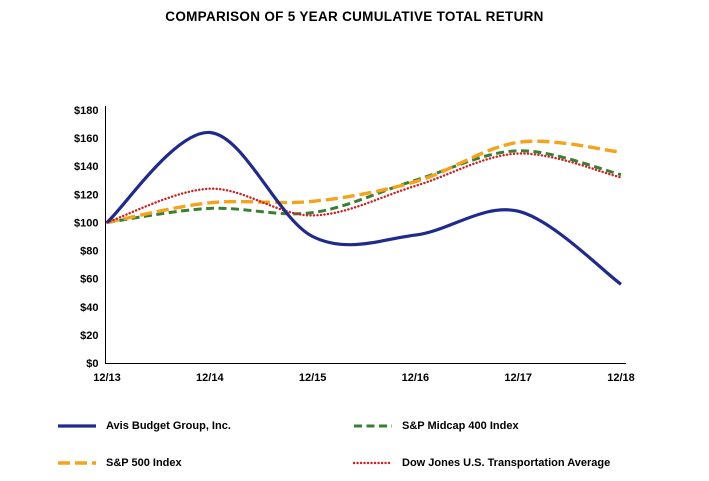 Image resolution: width=709 pixels, height=481 pixels. What do you see at coordinates (621, 378) in the screenshot?
I see `x-tick-label: 12/18` at bounding box center [621, 378].